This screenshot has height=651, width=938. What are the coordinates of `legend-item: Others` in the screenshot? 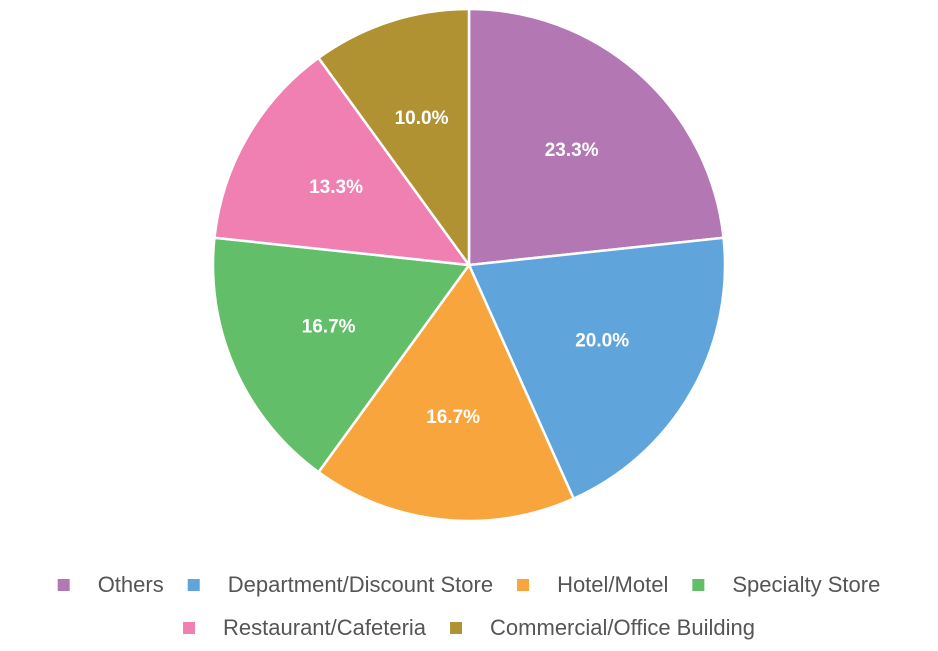 It's located at (110, 584).